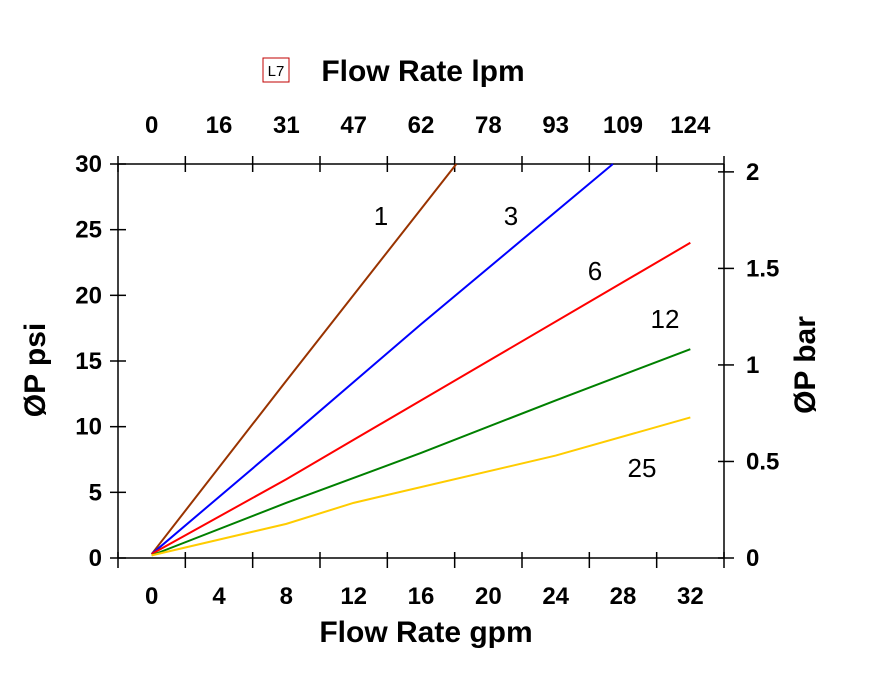 Image resolution: width=888 pixels, height=681 pixels. What do you see at coordinates (422, 71) in the screenshot?
I see `x2-axis-title: Flow Rate lpm` at bounding box center [422, 71].